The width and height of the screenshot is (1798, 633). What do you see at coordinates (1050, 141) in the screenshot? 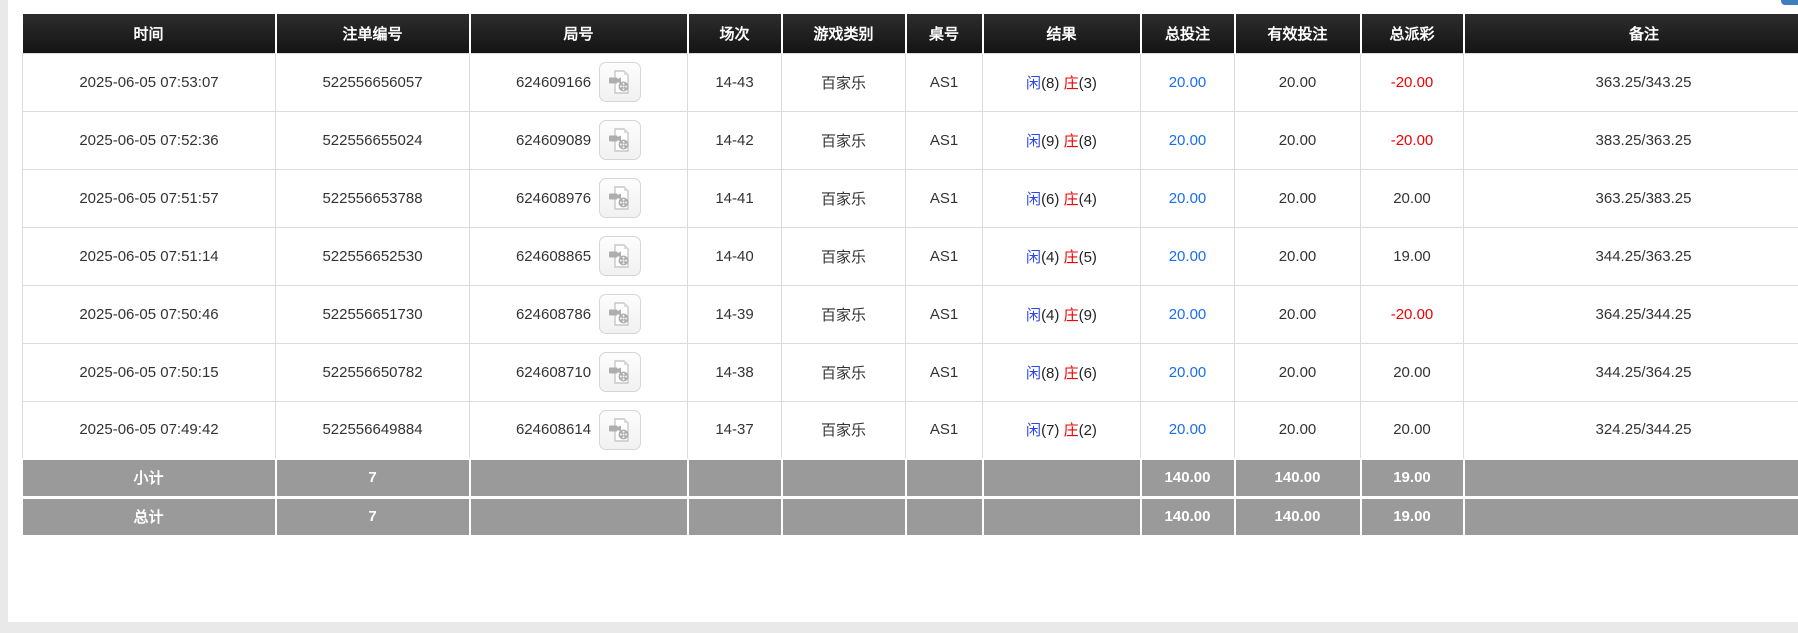
I see `player-result-score: (9)` at bounding box center [1050, 141].